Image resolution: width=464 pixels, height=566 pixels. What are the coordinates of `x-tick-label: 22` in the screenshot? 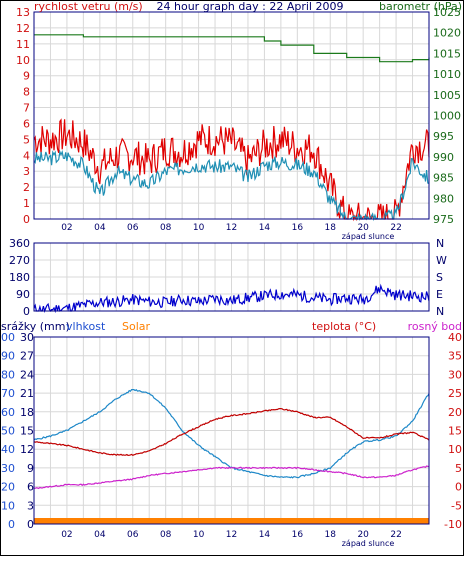 It's located at (395, 228).